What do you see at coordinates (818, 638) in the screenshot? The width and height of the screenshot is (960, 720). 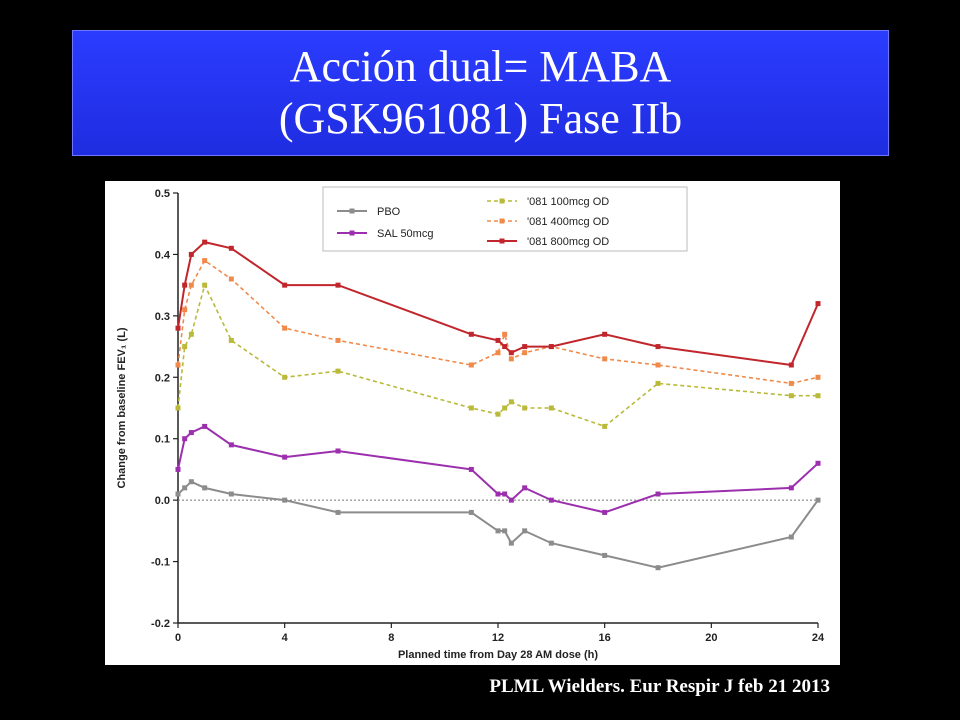 I see `x-tick-label: 24` at bounding box center [818, 638].